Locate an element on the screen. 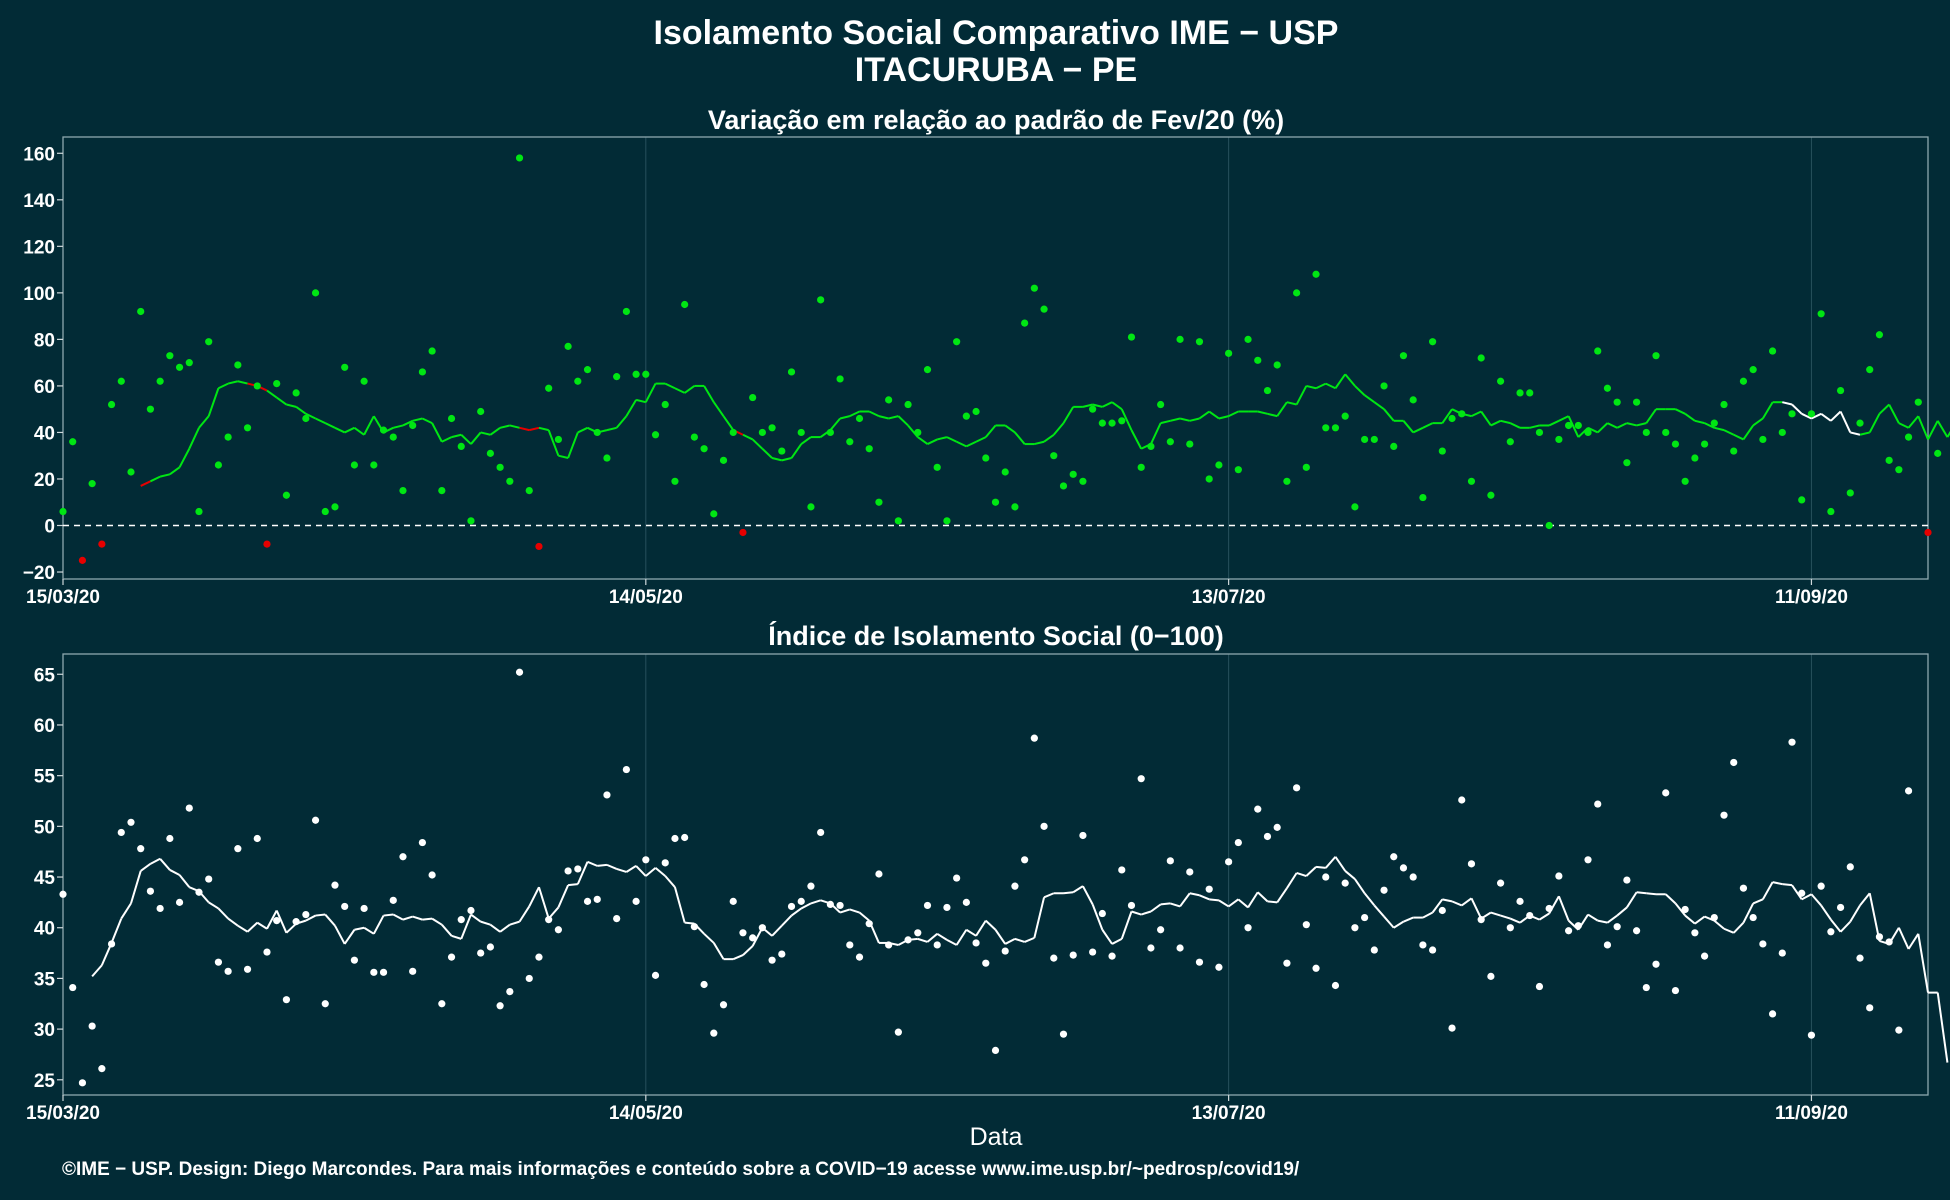 The image size is (1950, 1200). y-tick-label: −20 is located at coordinates (39, 573).